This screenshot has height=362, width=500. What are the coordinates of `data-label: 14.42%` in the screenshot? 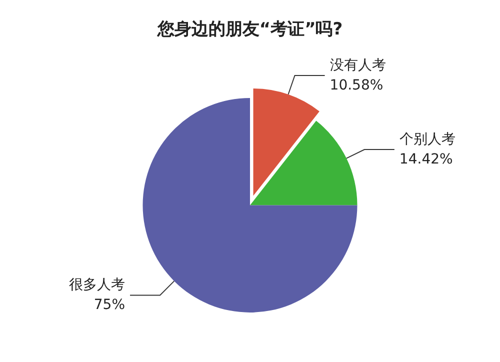 It's located at (426, 160).